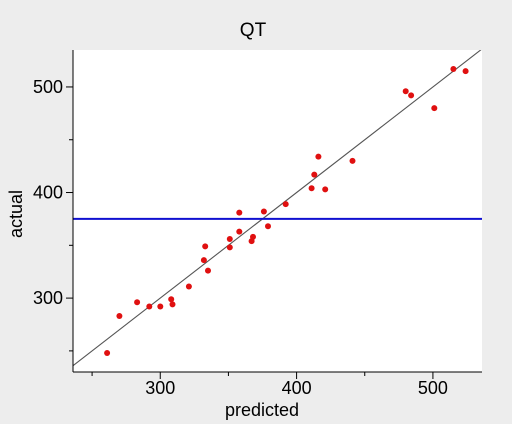 Image resolution: width=512 pixels, height=424 pixels. Describe the element at coordinates (48, 298) in the screenshot. I see `y-tick-label: 300` at that location.